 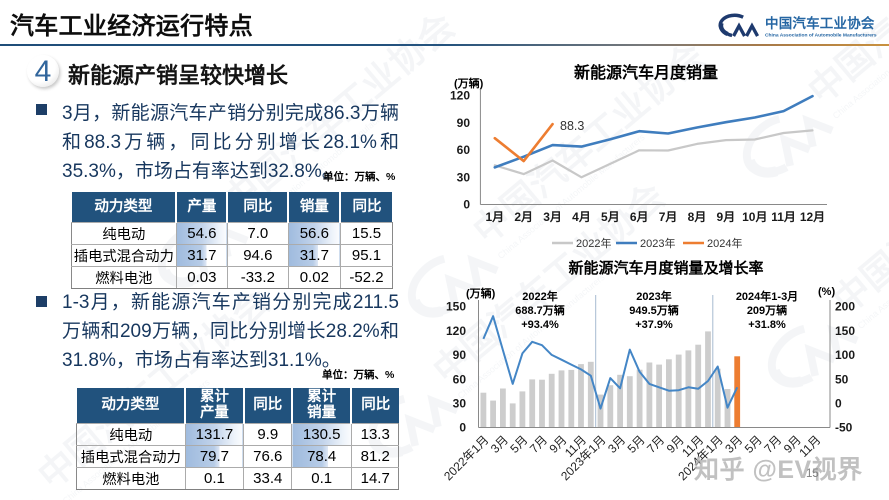 I want to click on svg-text: 6月, so click(x=639, y=217).